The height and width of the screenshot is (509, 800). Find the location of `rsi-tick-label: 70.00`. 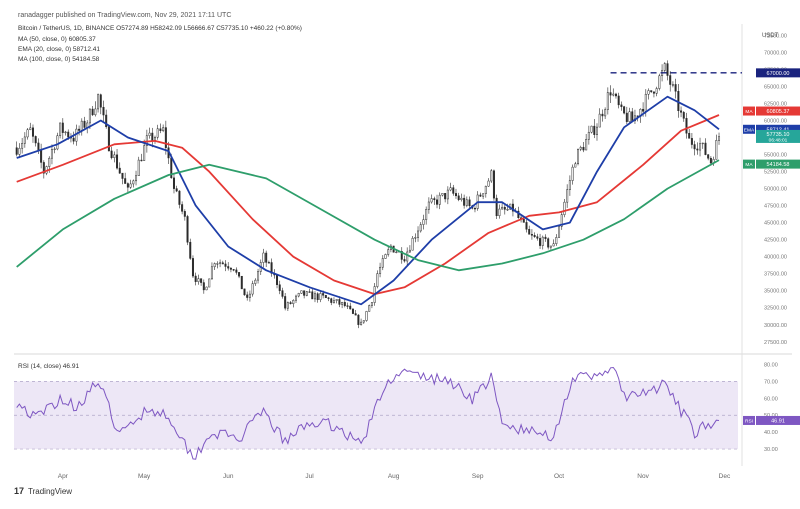

rsi-tick-label: 70.00 is located at coordinates (771, 382).